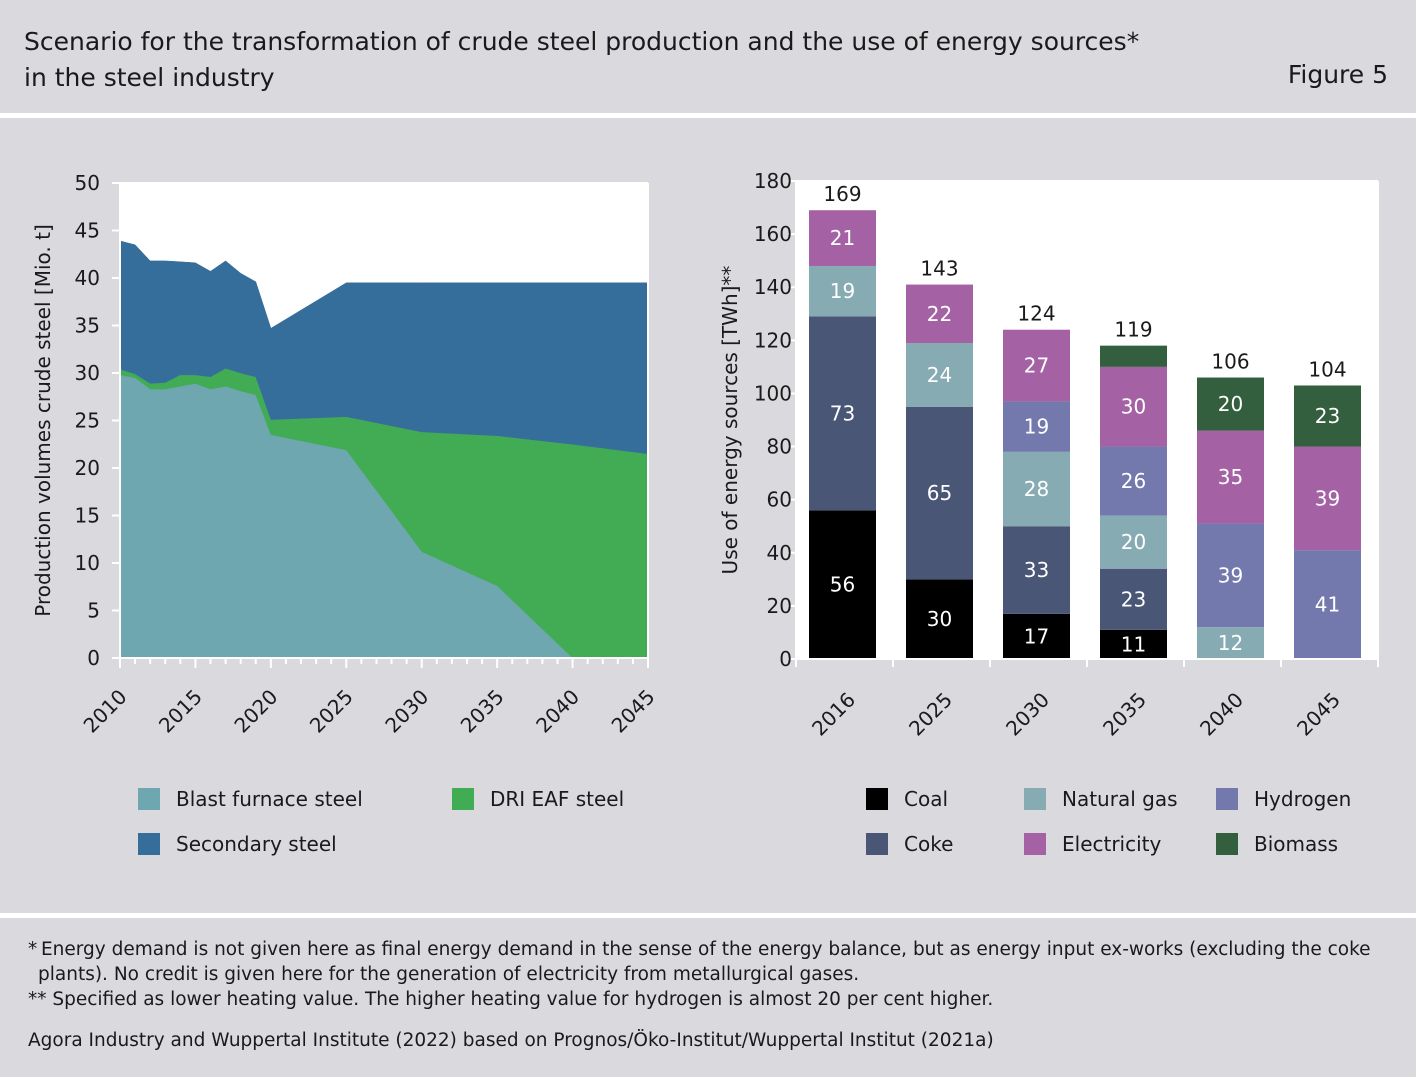 The image size is (1416, 1077). Describe the element at coordinates (1296, 844) in the screenshot. I see `legend-label: Biomass` at that location.